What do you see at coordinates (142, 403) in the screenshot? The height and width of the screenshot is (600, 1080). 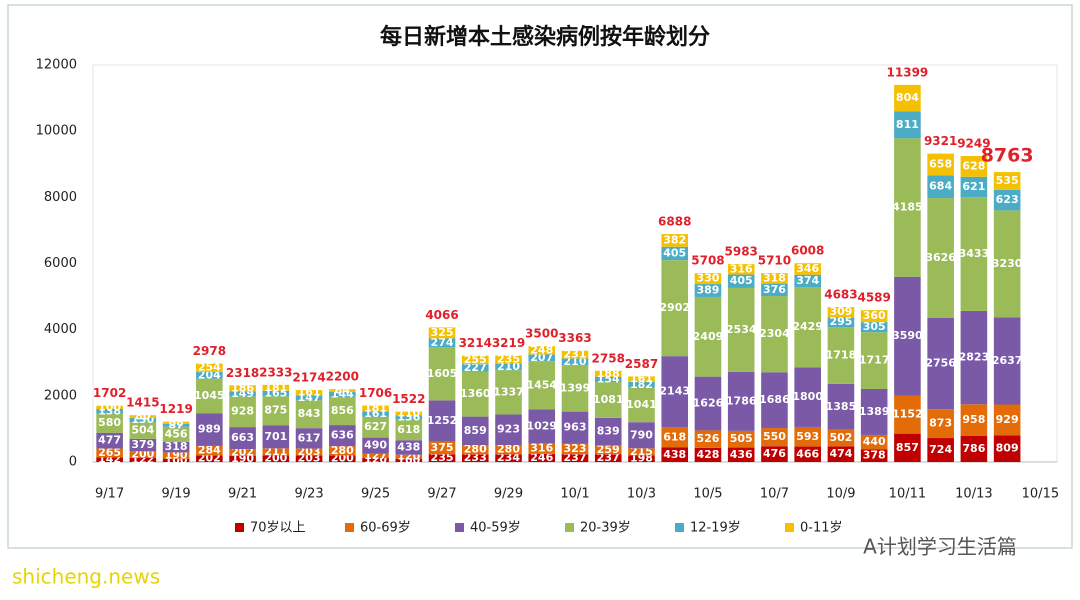 I see `total-label: 1415` at bounding box center [142, 403].